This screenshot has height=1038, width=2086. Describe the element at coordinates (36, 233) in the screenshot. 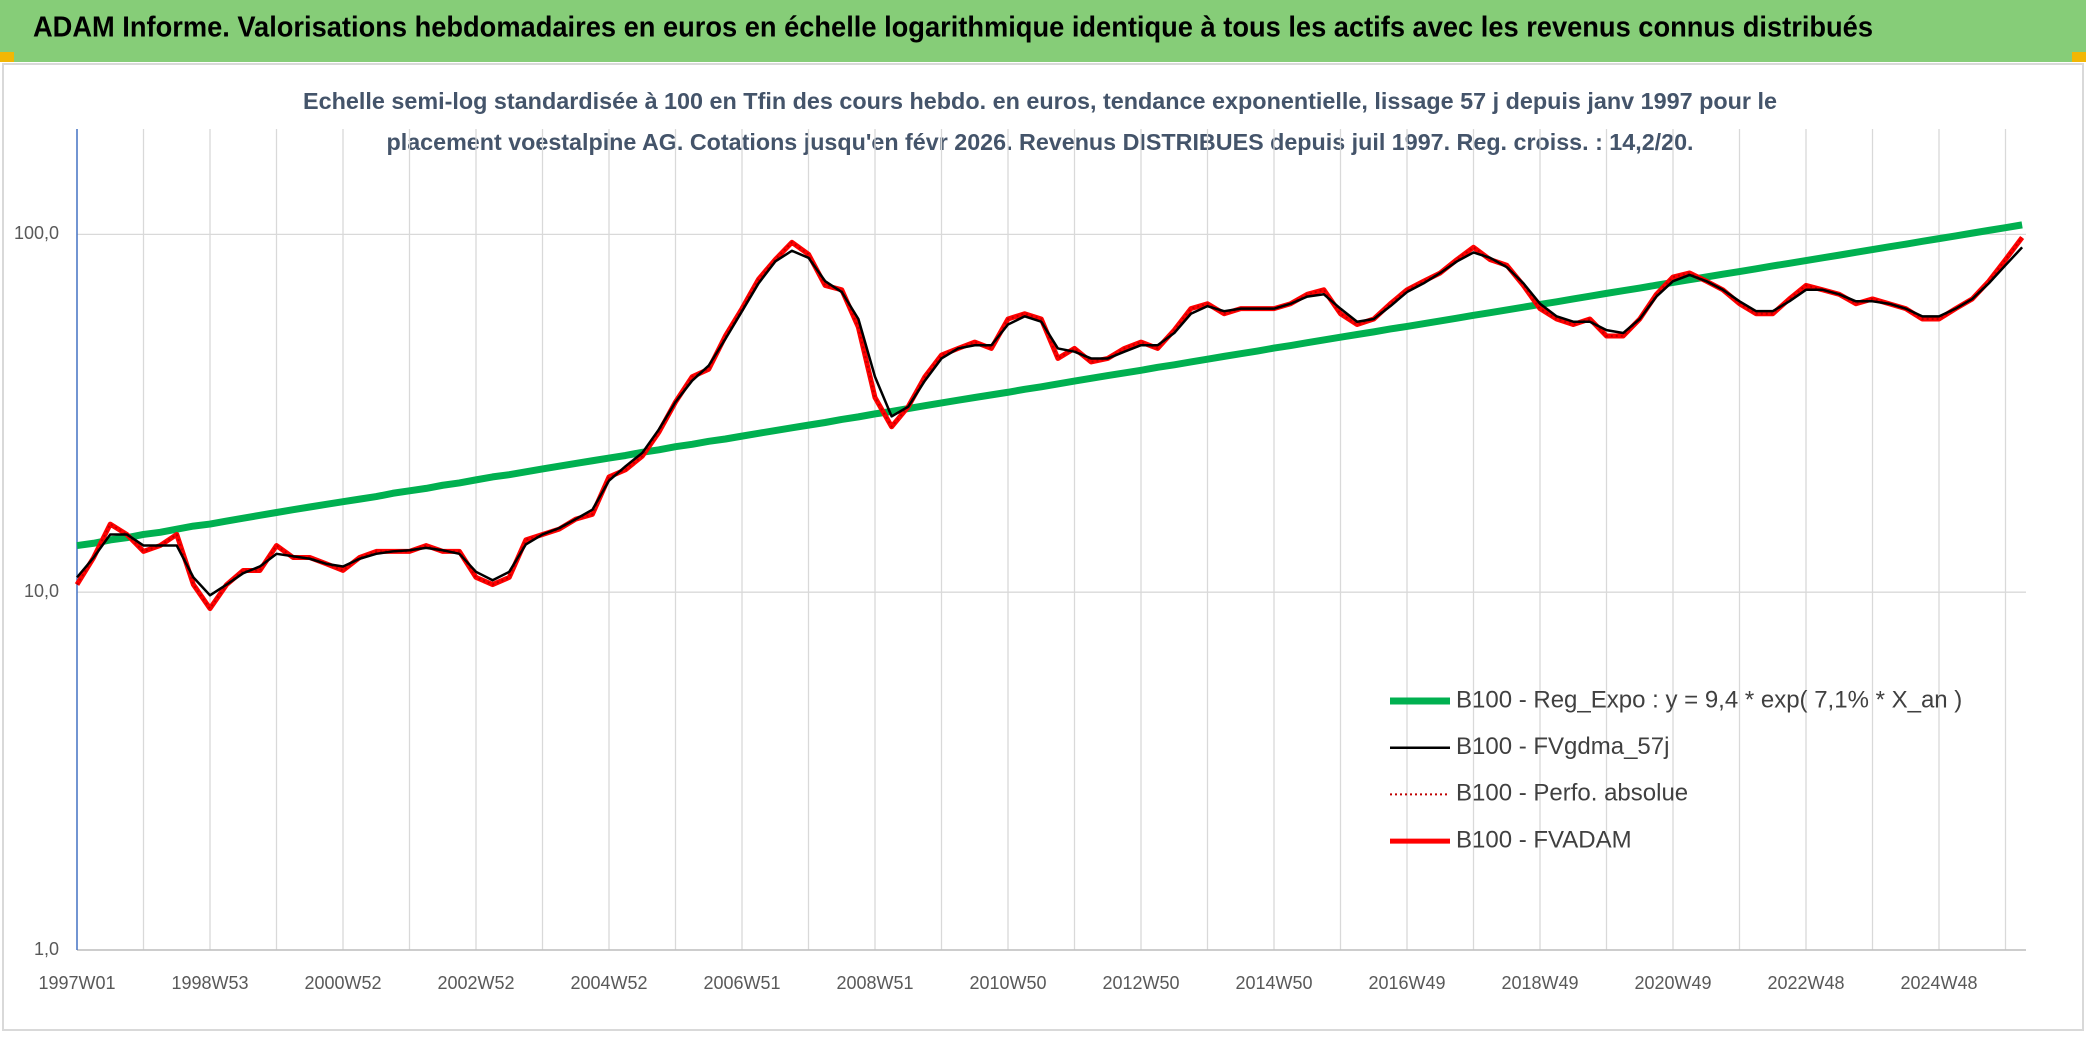

I see `y-tick-label: 100,0` at that location.